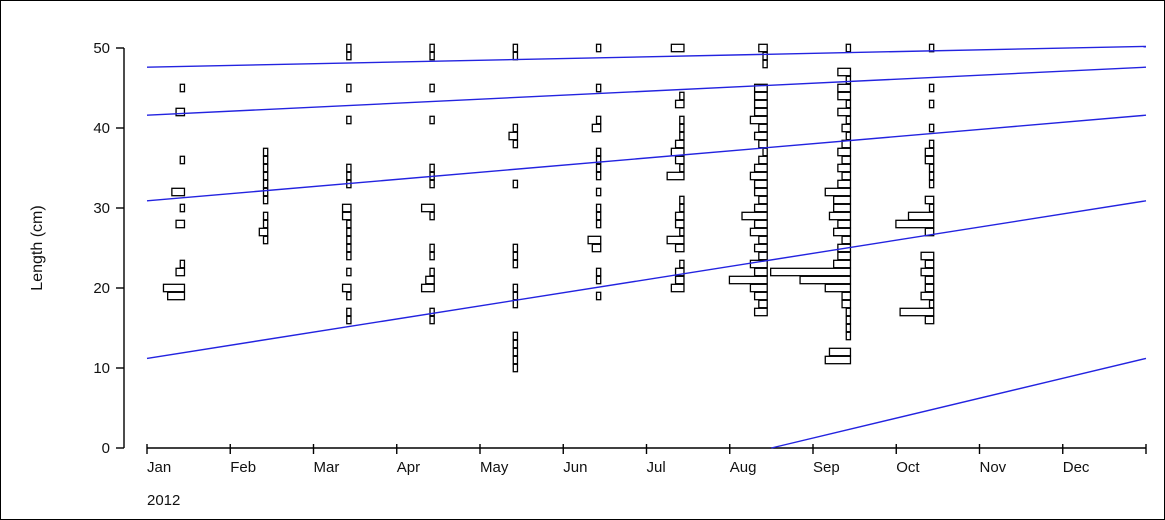 The image size is (1165, 520). Describe the element at coordinates (163, 500) in the screenshot. I see `year-label: 2012` at that location.